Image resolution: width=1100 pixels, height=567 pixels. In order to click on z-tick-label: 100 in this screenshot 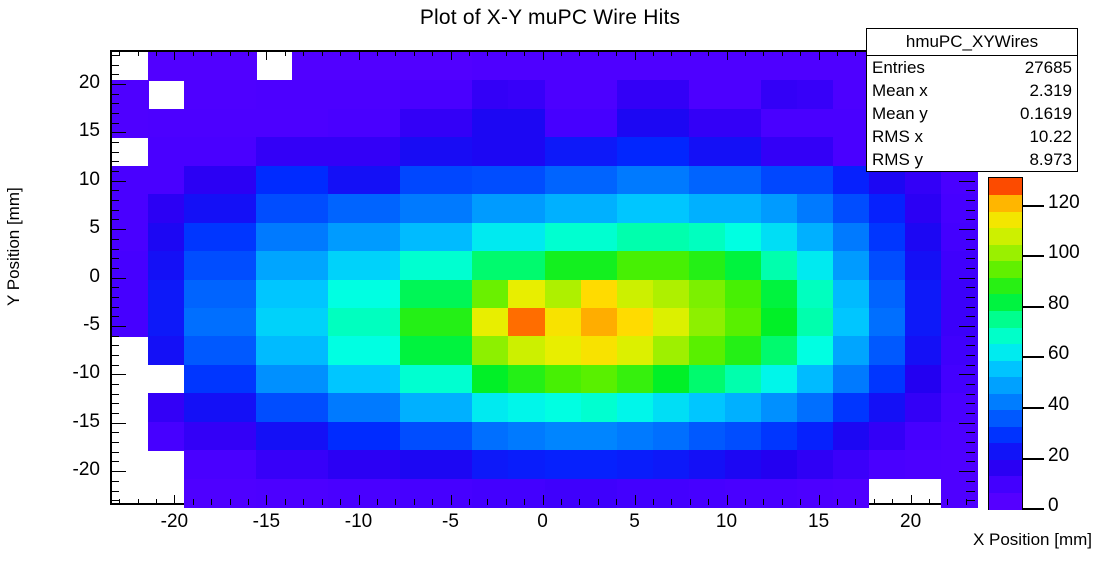, I will do `click(1064, 253)`.